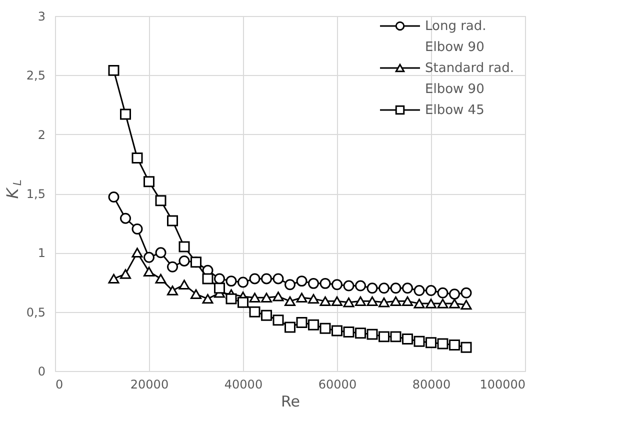 The height and width of the screenshot is (435, 623). Describe the element at coordinates (455, 37) in the screenshot. I see `legend-label: Long rad. Elbow 90` at that location.